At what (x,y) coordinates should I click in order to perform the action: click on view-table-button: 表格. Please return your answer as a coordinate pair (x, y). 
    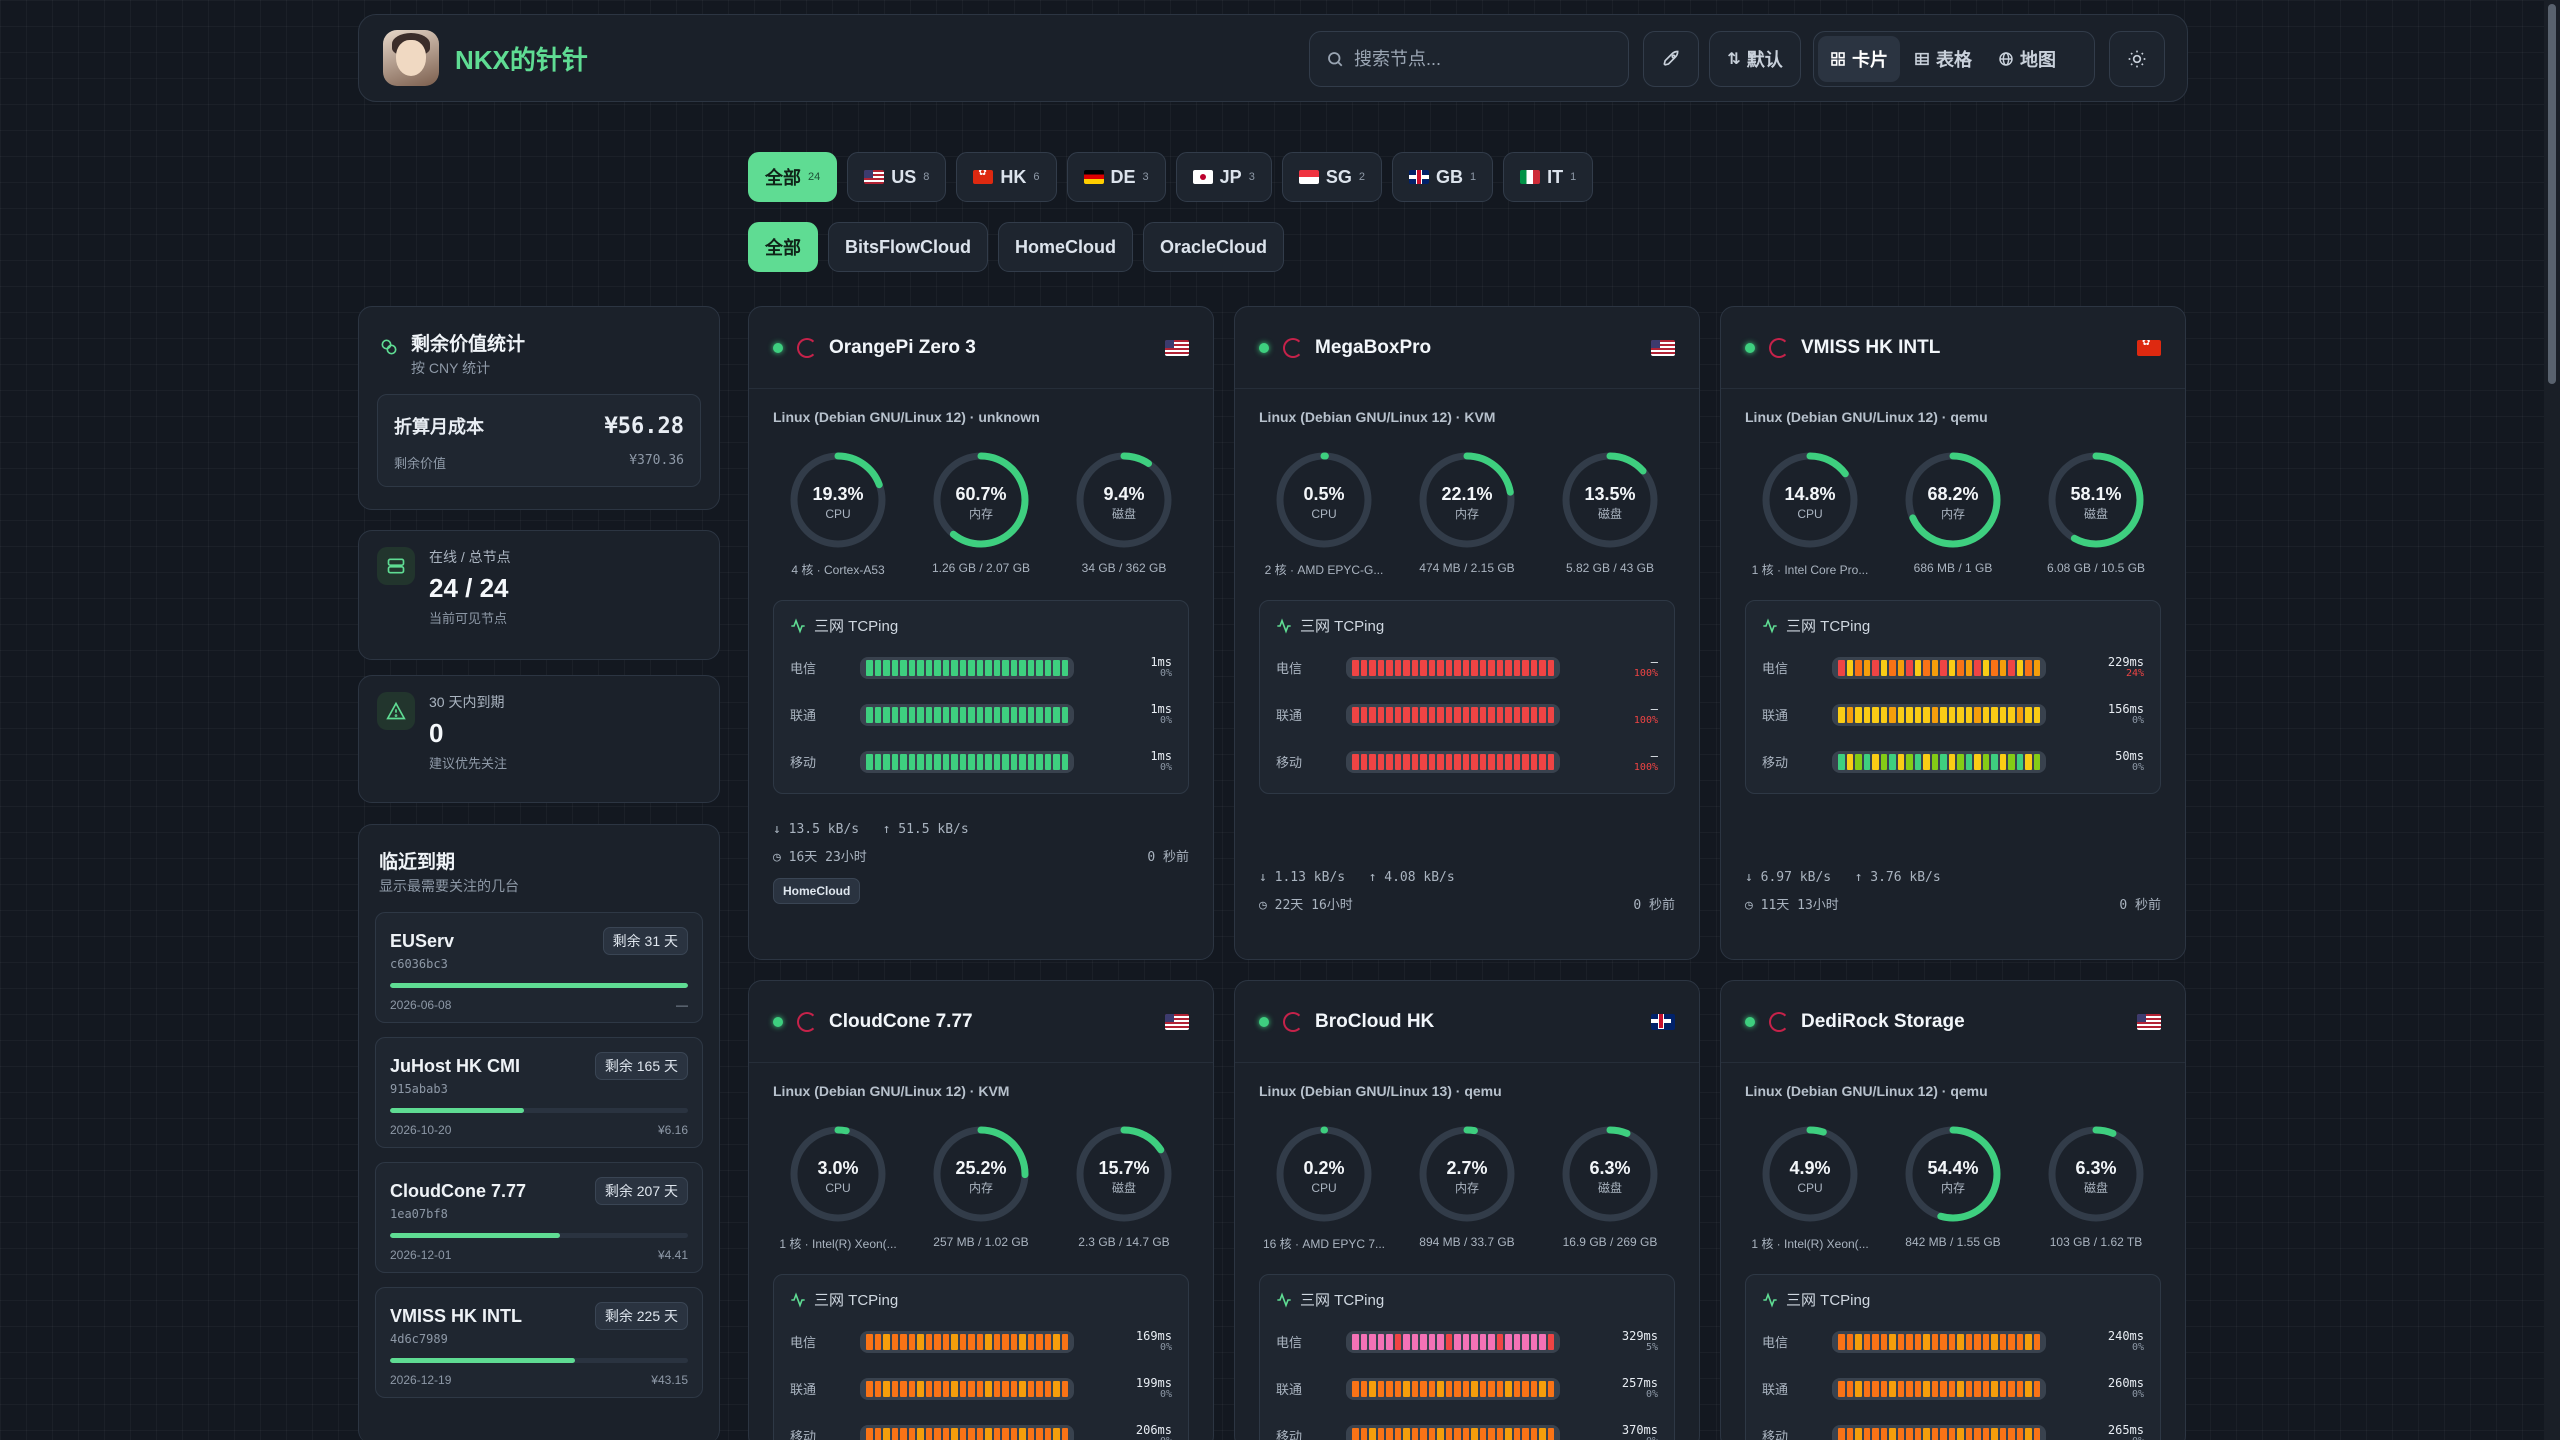
    Looking at the image, I should click on (1943, 59).